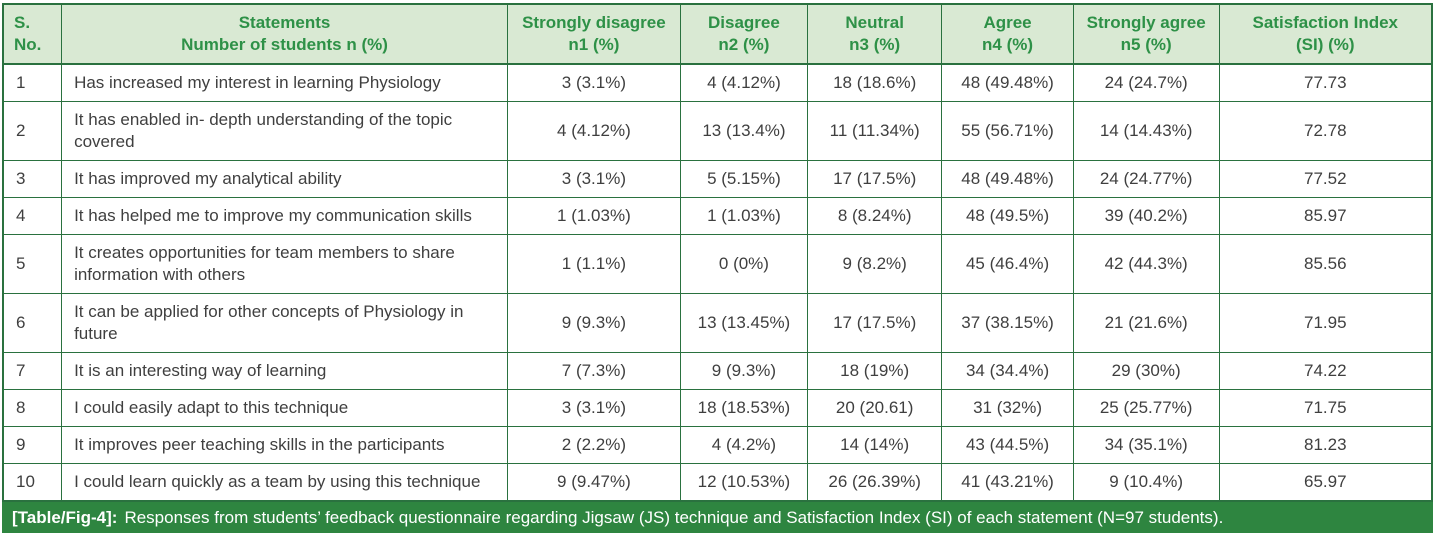 Image resolution: width=1435 pixels, height=533 pixels. I want to click on cell-neutral: 11 (11.34%), so click(875, 131).